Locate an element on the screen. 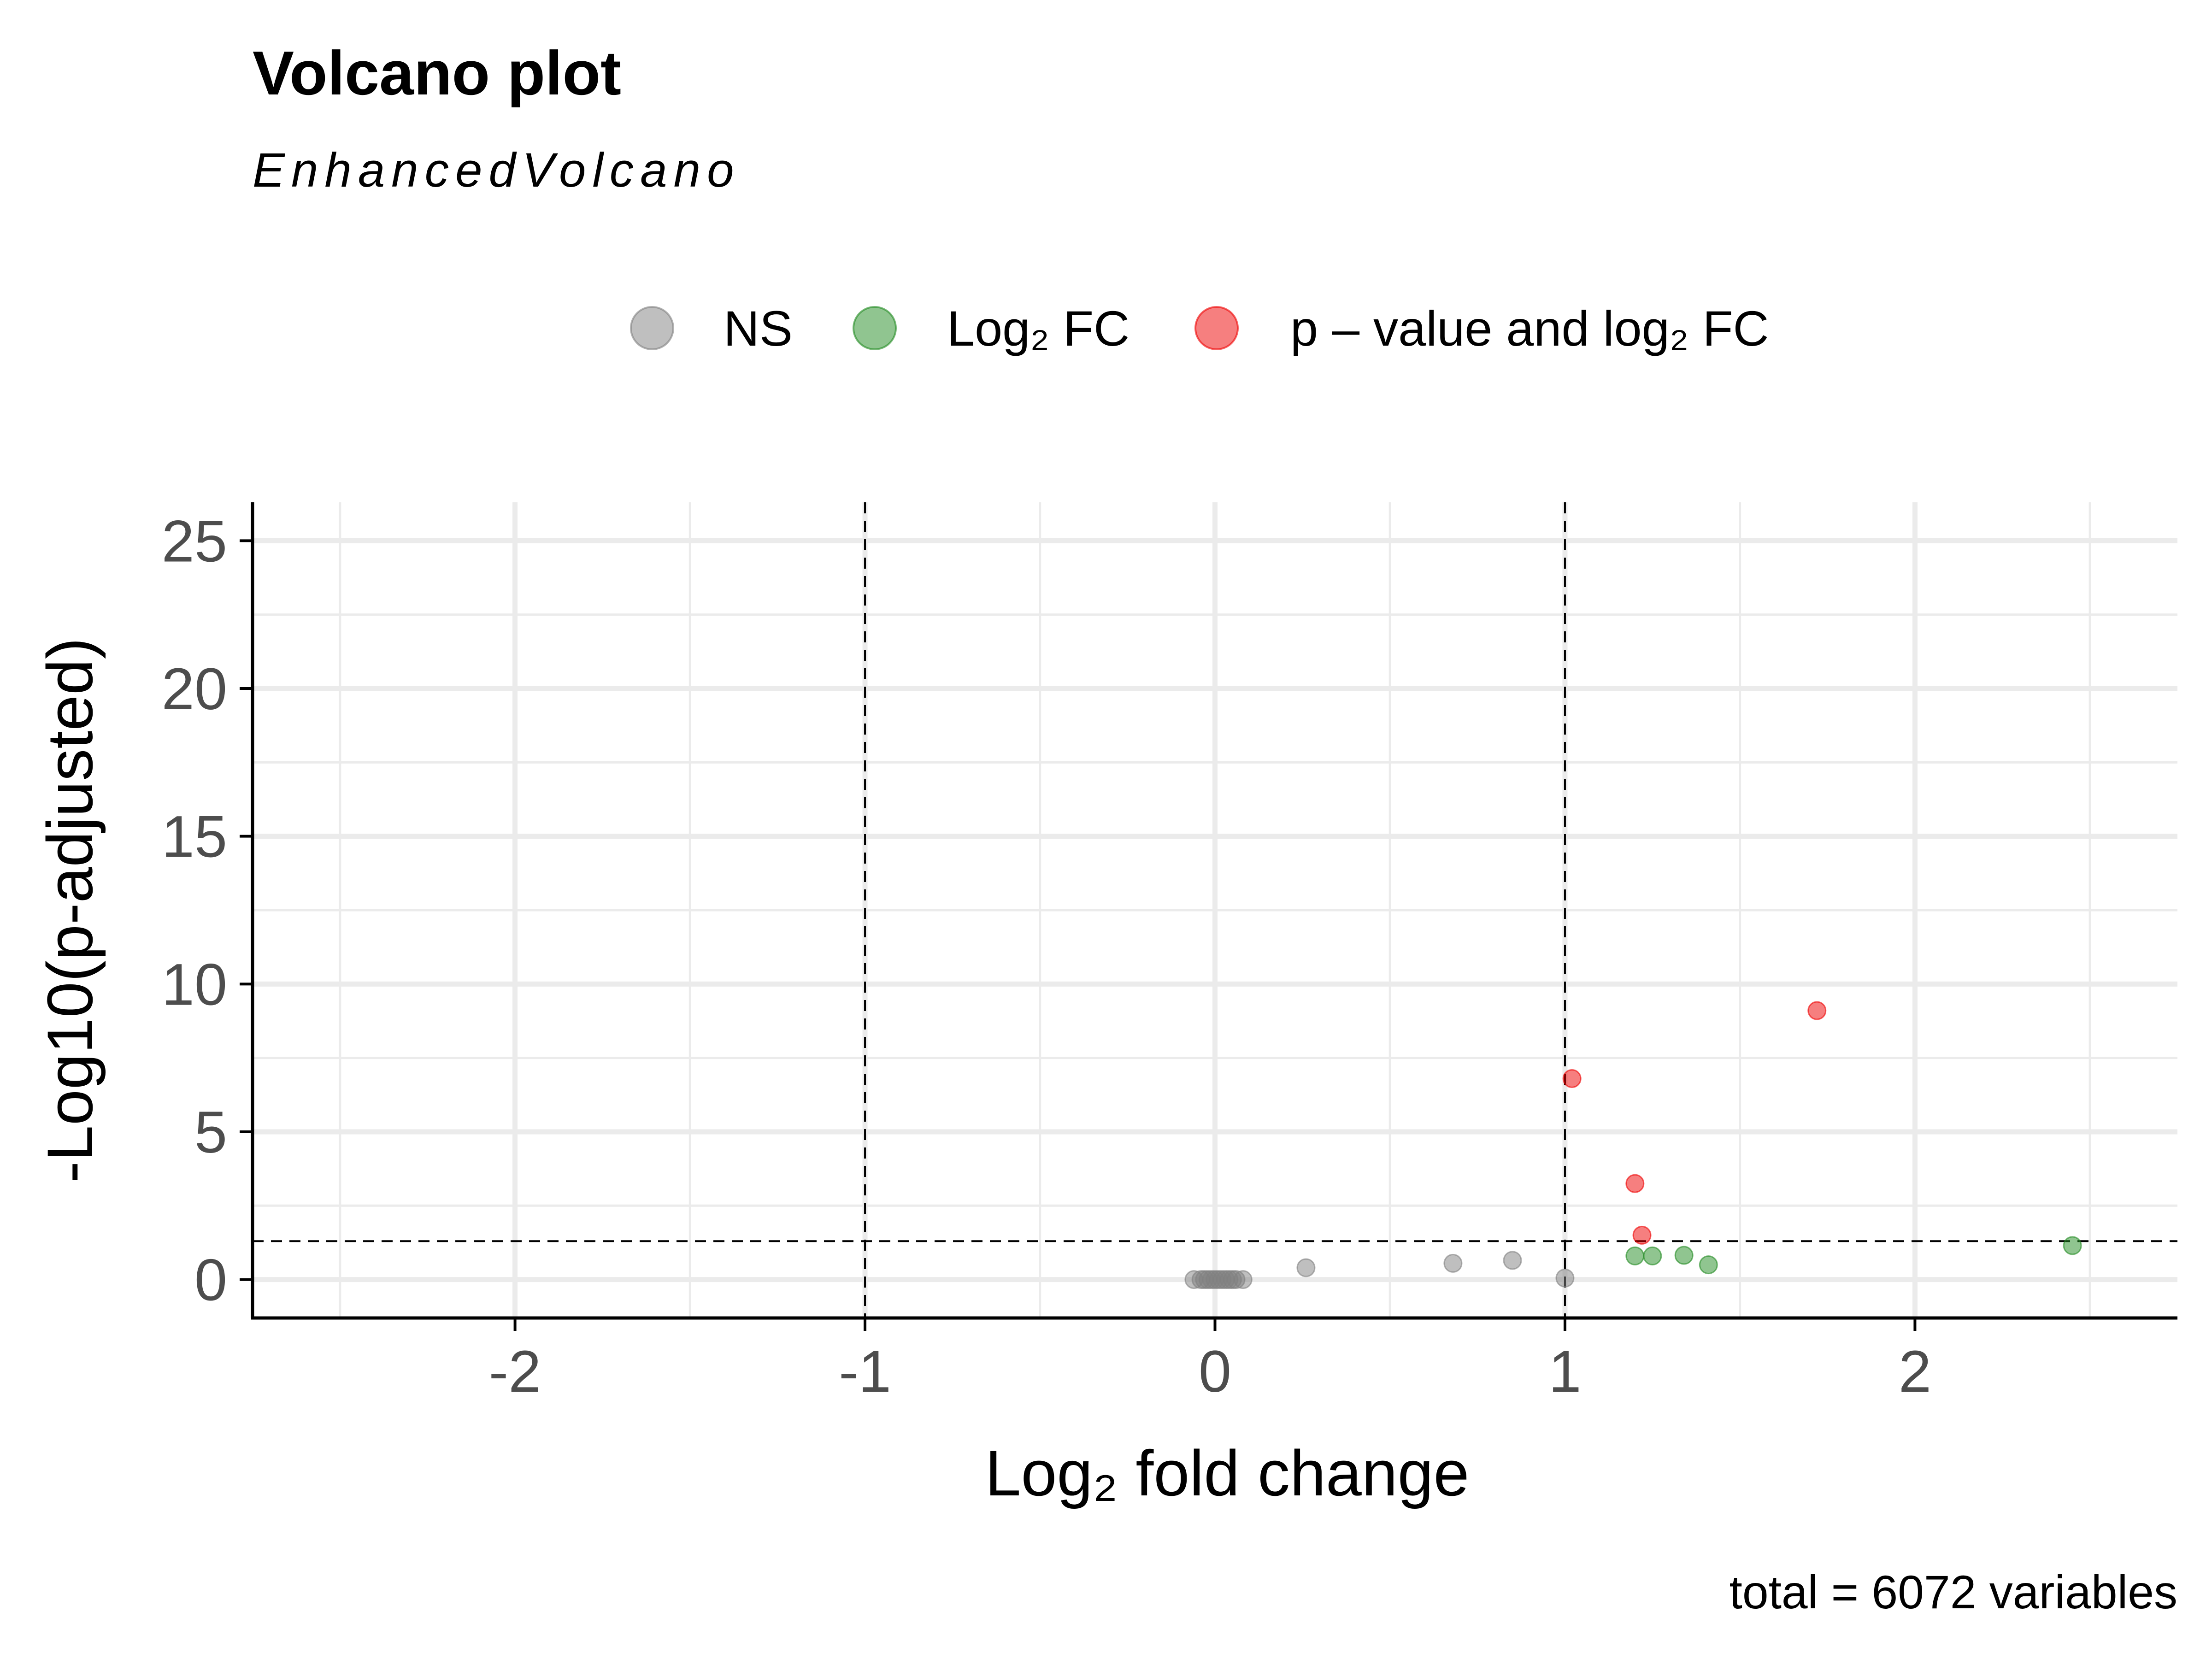 The width and height of the screenshot is (2212, 1659). points is located at coordinates (1633, 1145).